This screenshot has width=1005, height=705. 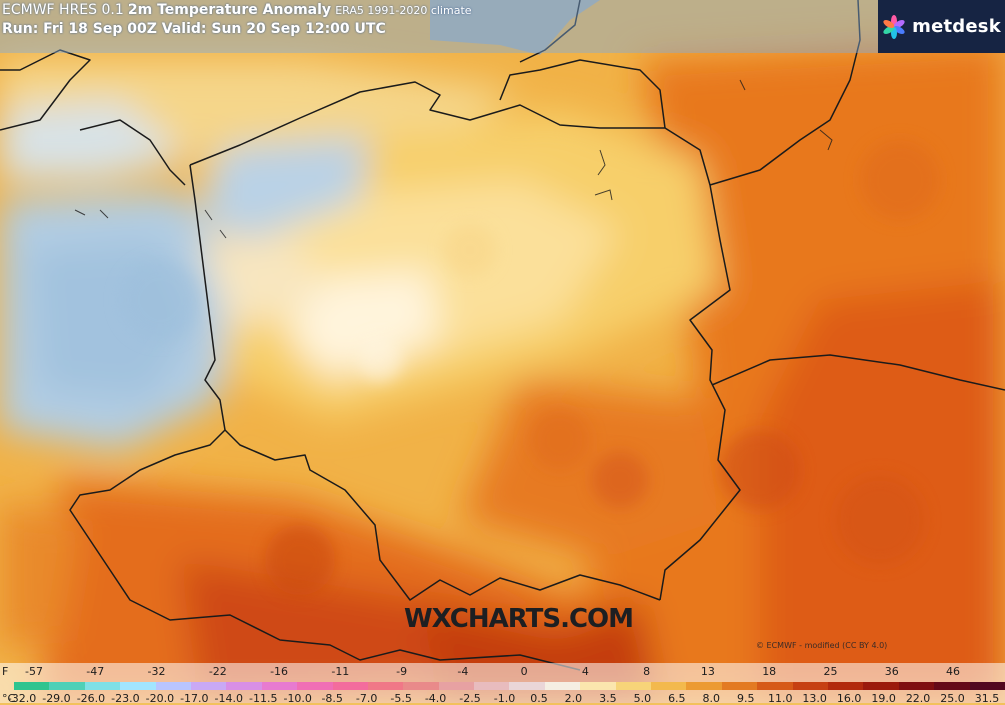 I want to click on celsius-unit: °C, so click(x=9, y=698).